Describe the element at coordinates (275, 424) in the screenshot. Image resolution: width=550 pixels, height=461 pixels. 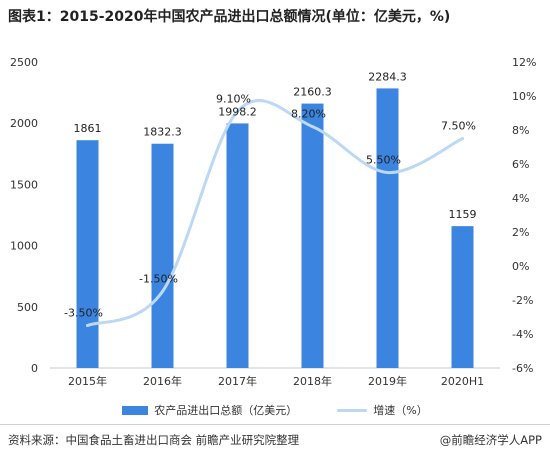
I see `footer-divider` at that location.